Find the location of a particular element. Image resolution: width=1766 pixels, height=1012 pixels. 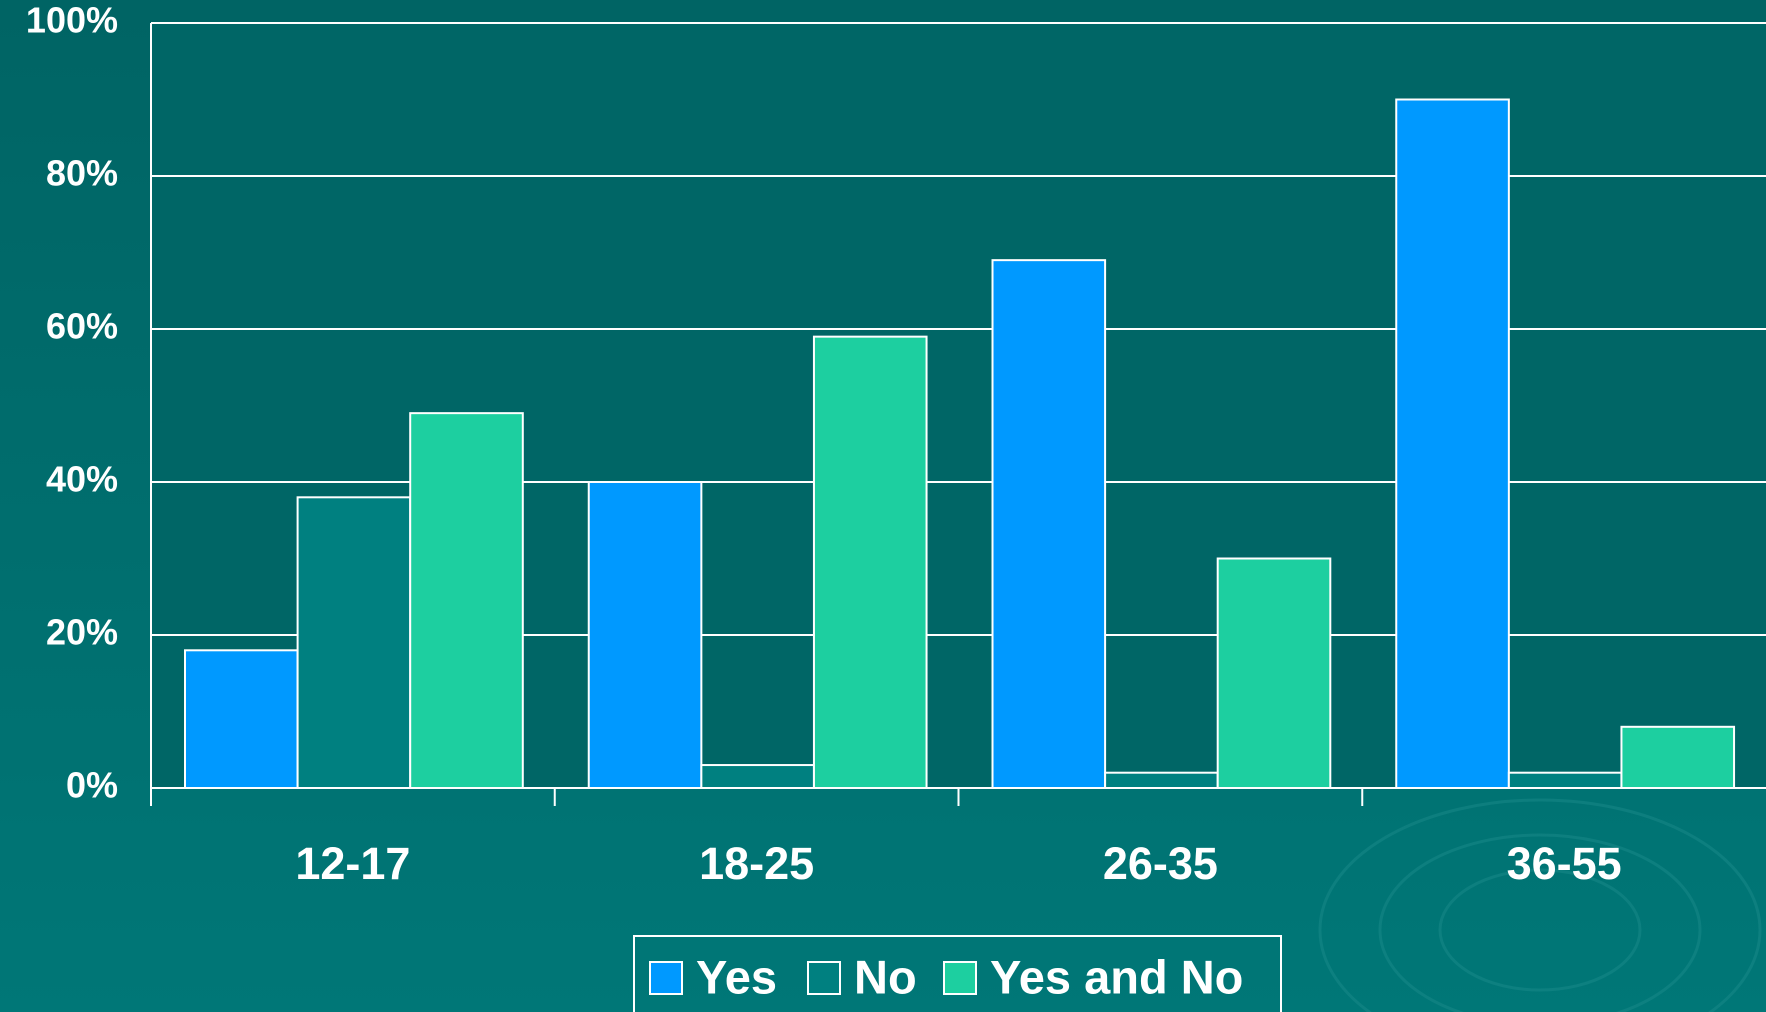

y-tick-label: 40% is located at coordinates (82, 479).